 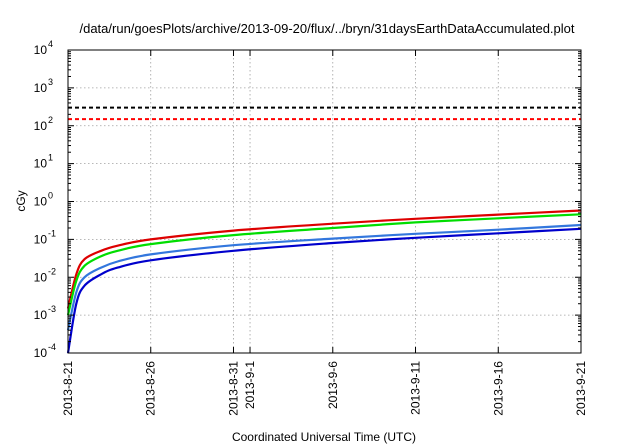 What do you see at coordinates (498, 388) in the screenshot?
I see `x-tick-label: 2013-9-16` at bounding box center [498, 388].